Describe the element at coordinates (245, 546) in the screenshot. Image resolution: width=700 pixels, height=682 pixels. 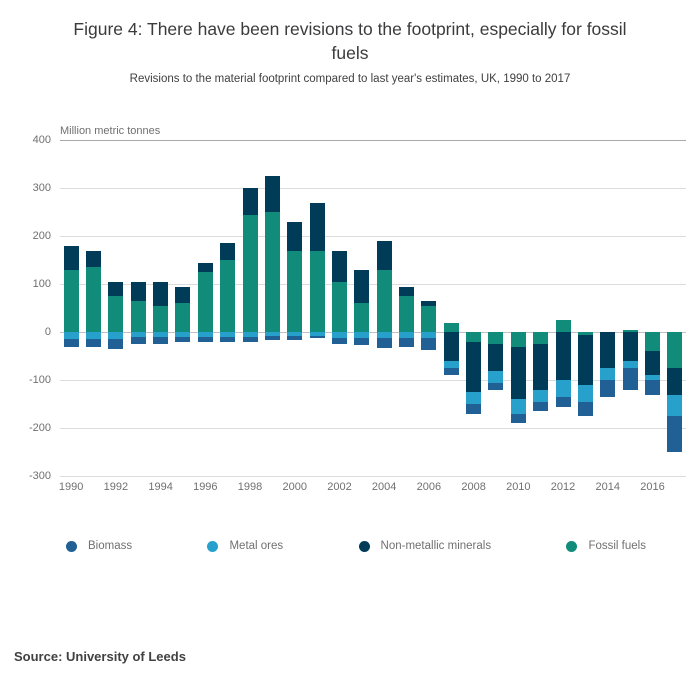
I see `legend-item-metal-ores: Metal ores` at that location.